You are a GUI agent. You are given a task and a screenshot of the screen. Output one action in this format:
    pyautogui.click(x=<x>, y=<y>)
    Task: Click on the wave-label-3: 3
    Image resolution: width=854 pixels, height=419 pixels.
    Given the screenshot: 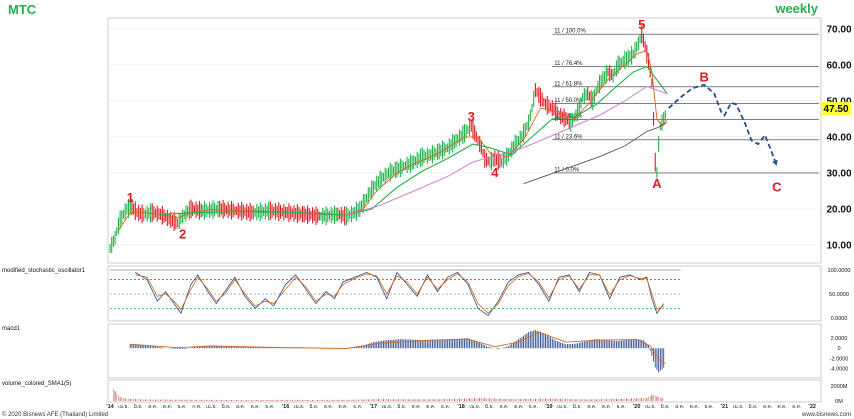 What is the action you would take?
    pyautogui.click(x=471, y=116)
    